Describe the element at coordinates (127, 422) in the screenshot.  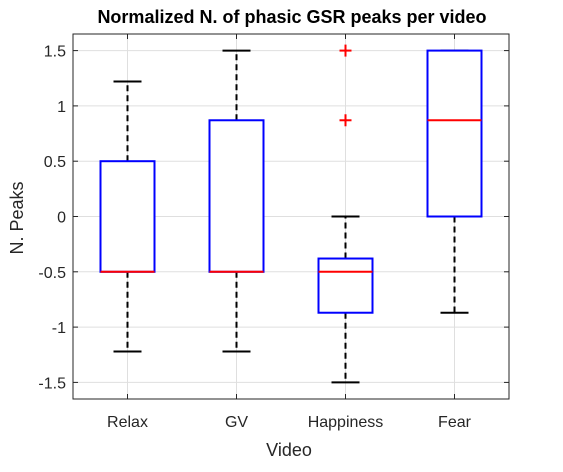
I see `x-tick-label: Relax` at that location.